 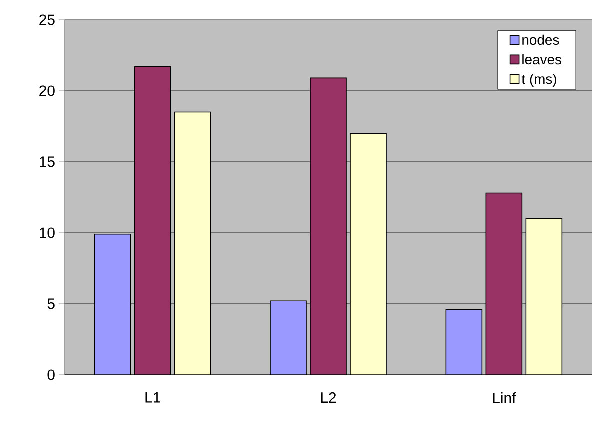 I want to click on legend-label: t (ms), so click(x=539, y=80).